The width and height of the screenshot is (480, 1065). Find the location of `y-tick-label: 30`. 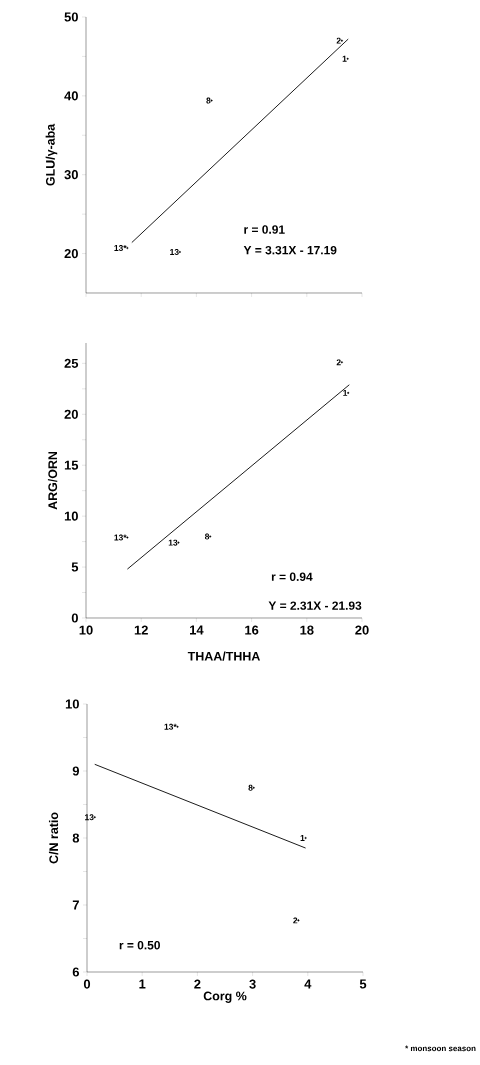

y-tick-label: 30 is located at coordinates (71, 175).